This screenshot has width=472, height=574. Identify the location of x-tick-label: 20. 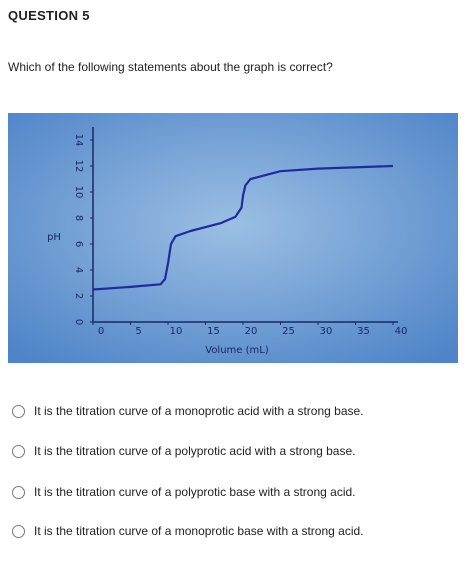
(251, 331).